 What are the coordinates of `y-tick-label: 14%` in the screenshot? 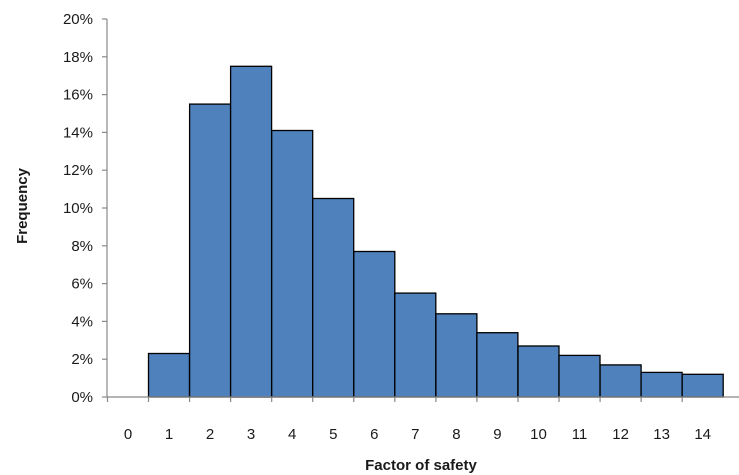 It's located at (78, 132).